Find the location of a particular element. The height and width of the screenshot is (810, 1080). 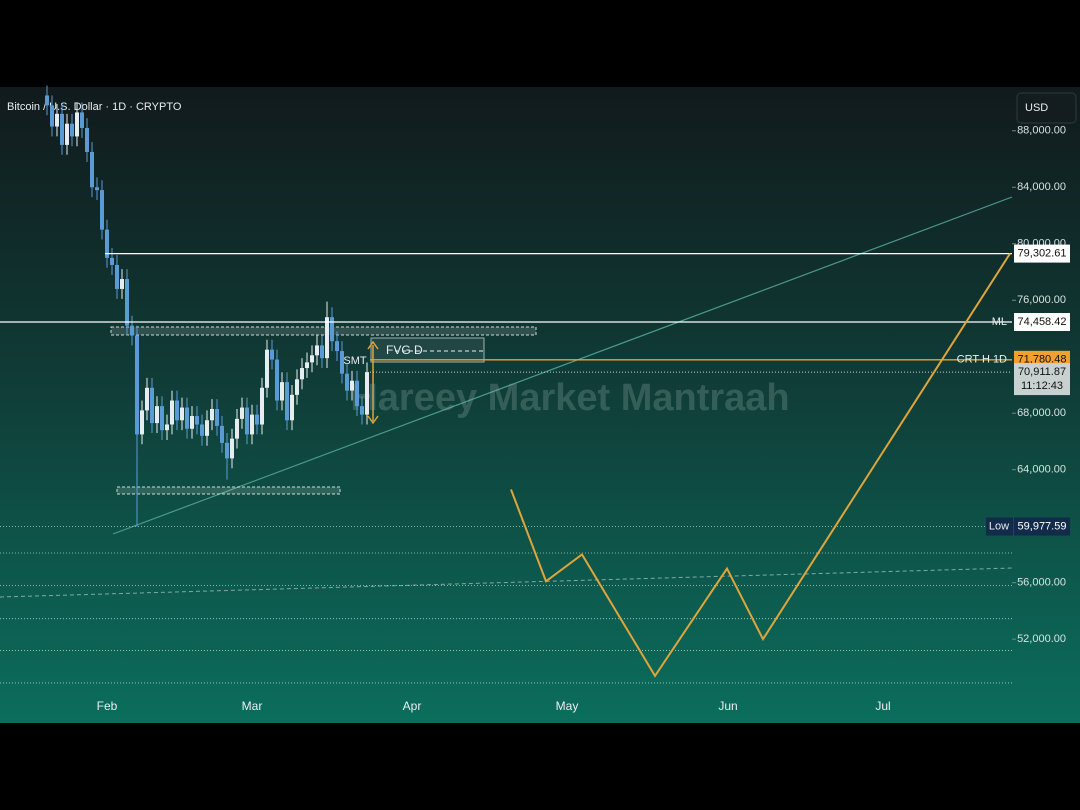

chart-title: Bitcoin / U.S. Dollar · 1D · CRYPTO is located at coordinates (94, 107).